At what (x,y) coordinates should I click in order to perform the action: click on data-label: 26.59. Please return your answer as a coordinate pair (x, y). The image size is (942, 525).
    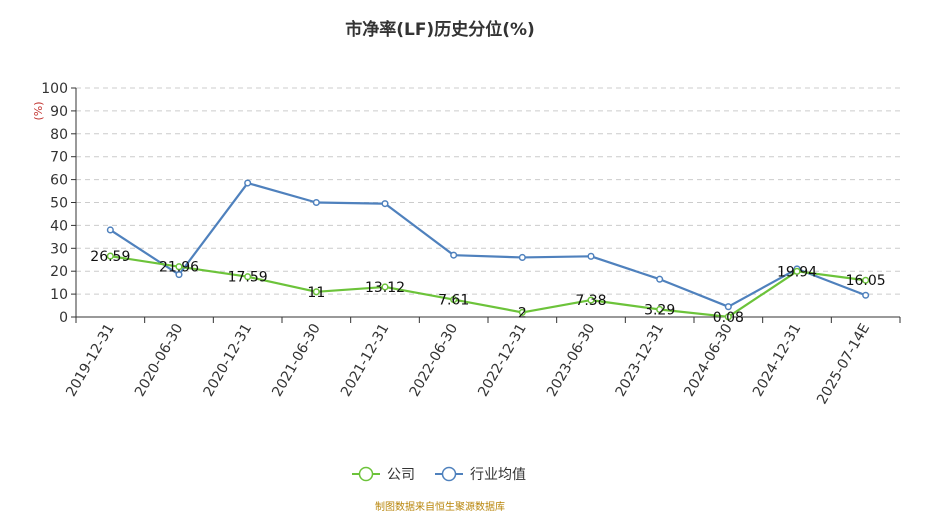
    Looking at the image, I should click on (110, 257).